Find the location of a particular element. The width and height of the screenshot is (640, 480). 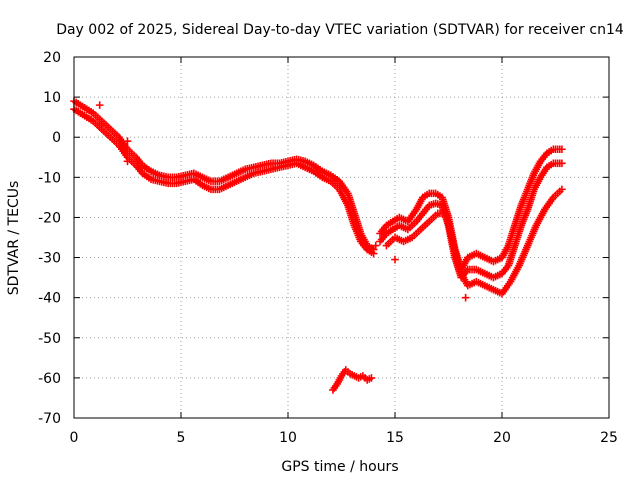

y-tick-label: 20 is located at coordinates (52, 58).